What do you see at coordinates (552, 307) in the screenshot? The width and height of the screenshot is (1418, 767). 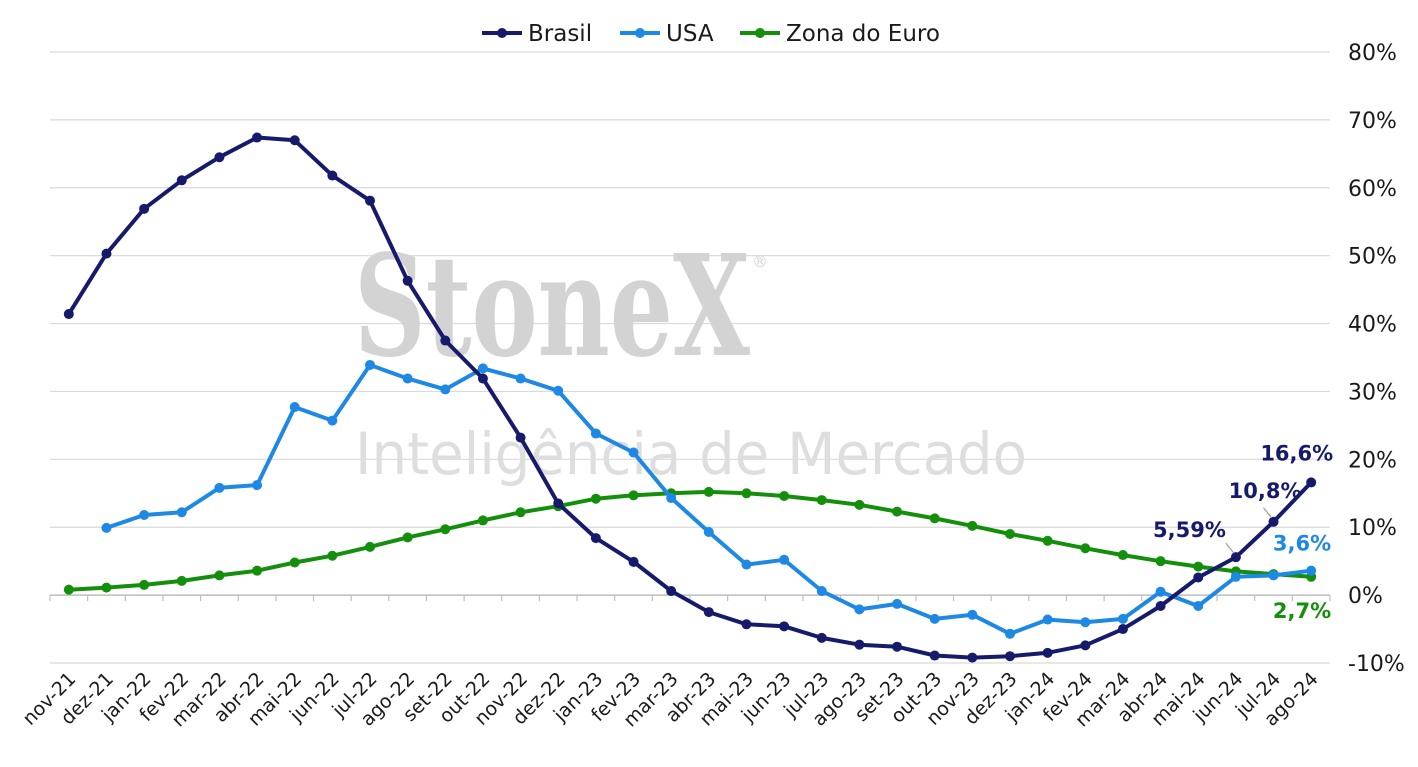 I see `watermark-brand: StoneX` at bounding box center [552, 307].